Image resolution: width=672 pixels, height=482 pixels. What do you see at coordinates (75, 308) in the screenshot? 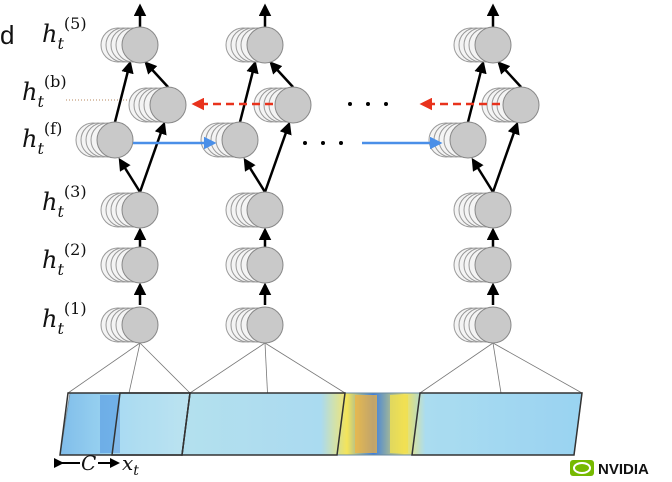
I see `label-sup: (1)` at bounding box center [75, 308].